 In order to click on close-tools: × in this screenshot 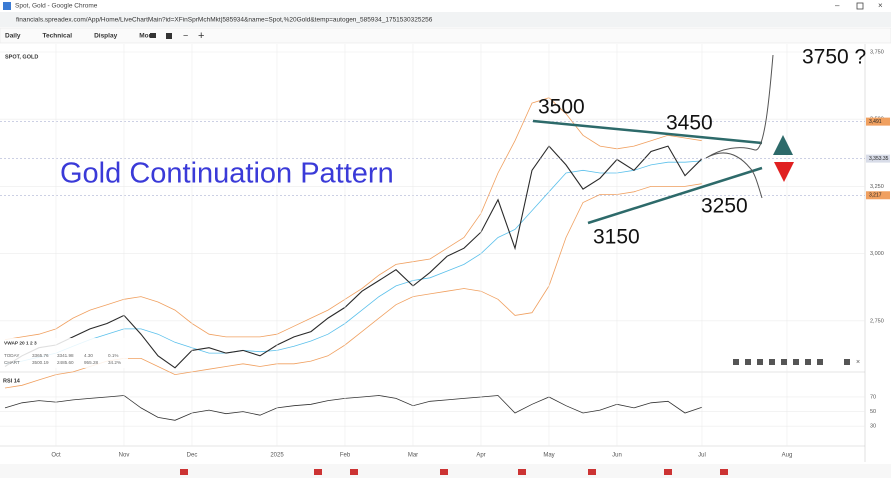, I will do `click(858, 362)`.